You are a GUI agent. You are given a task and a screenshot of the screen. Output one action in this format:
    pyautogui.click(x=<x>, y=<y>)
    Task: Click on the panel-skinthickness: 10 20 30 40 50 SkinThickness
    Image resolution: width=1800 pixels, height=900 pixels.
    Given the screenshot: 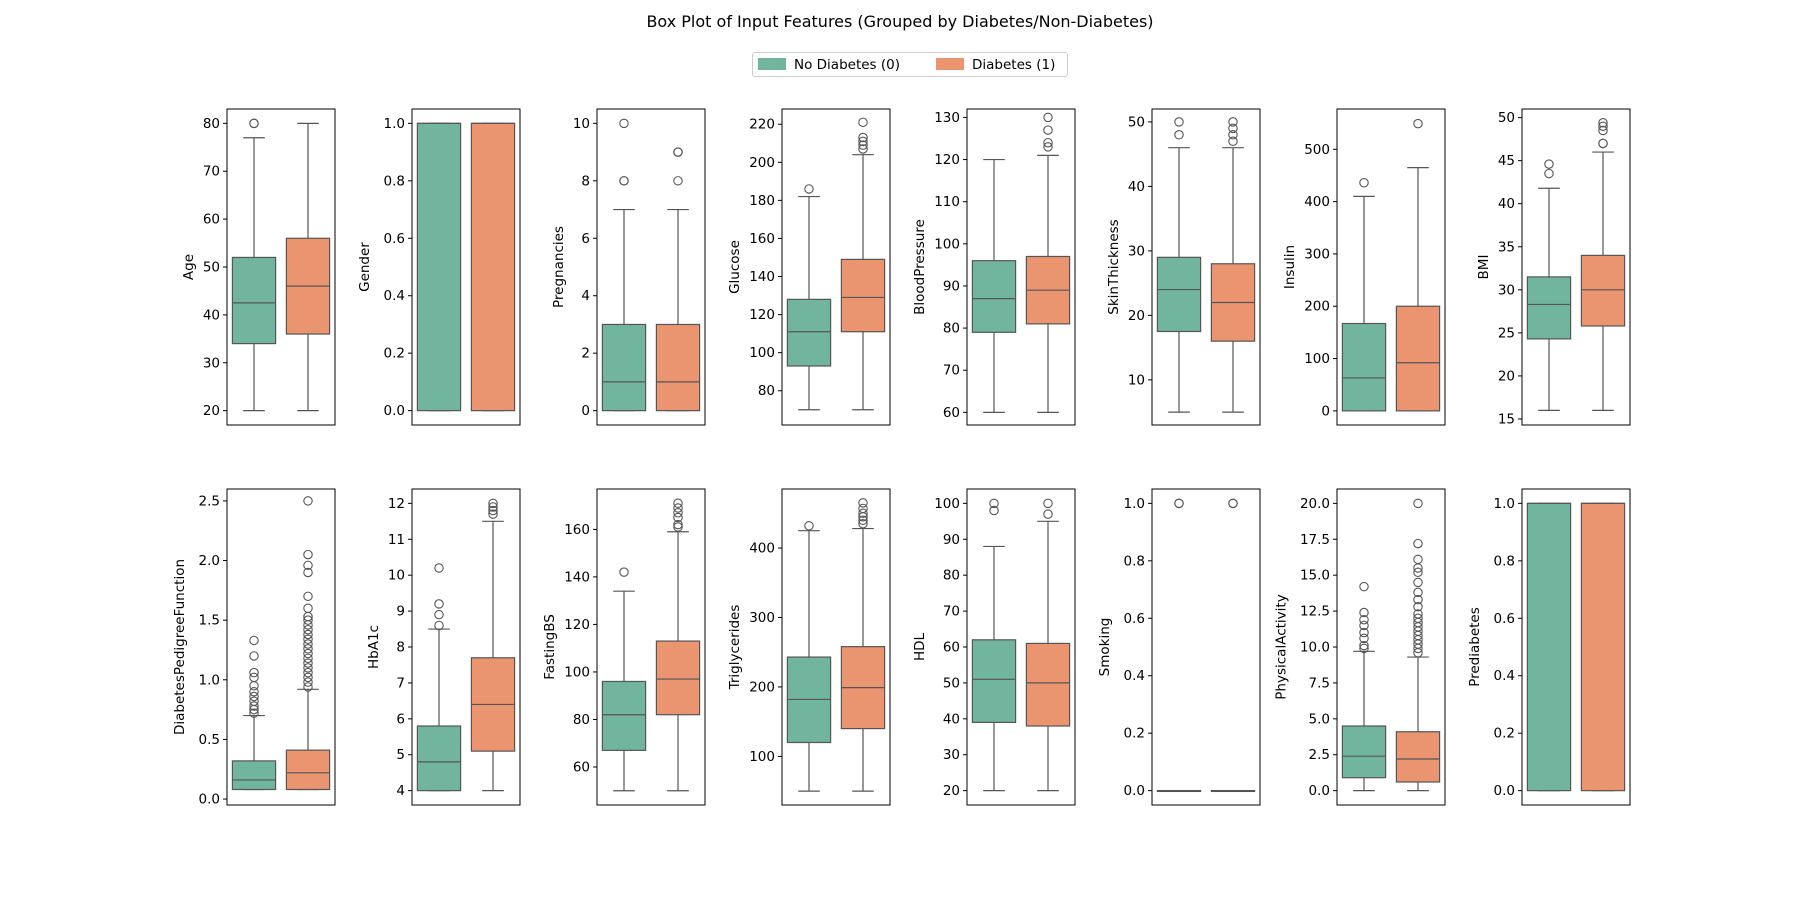 What is the action you would take?
    pyautogui.click(x=1183, y=267)
    